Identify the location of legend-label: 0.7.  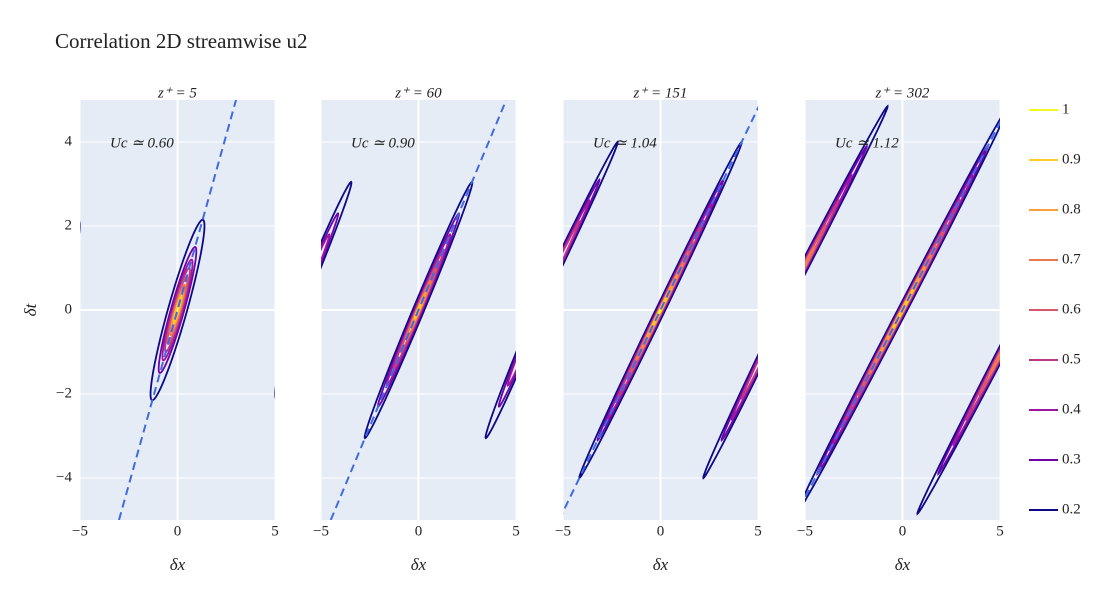
(1071, 259).